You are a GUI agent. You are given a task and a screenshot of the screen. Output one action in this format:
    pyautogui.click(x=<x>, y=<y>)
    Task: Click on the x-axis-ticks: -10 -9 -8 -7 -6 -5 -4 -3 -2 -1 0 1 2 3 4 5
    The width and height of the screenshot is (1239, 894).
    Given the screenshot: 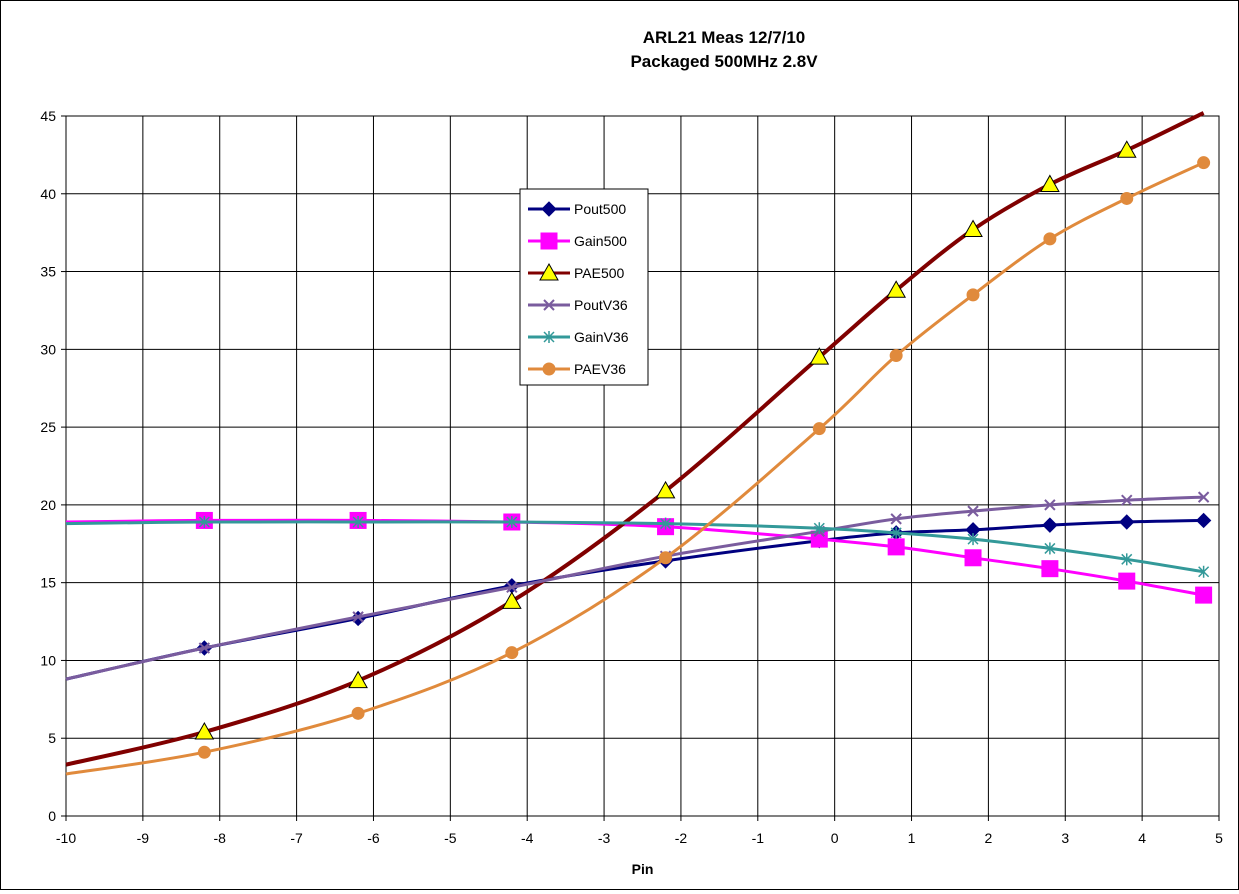 What is the action you would take?
    pyautogui.click(x=639, y=831)
    